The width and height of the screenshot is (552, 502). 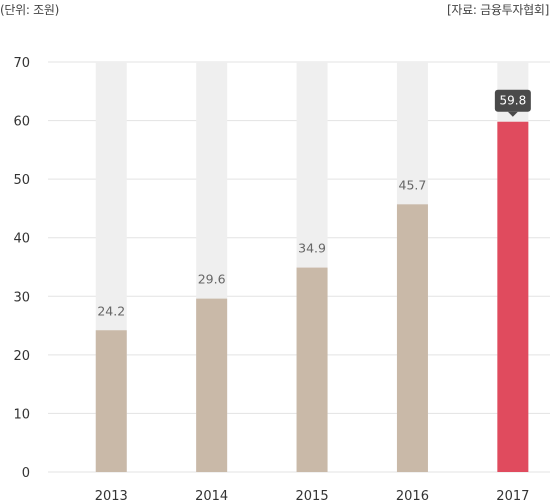 I want to click on x-tick-label: 2015, so click(x=312, y=495).